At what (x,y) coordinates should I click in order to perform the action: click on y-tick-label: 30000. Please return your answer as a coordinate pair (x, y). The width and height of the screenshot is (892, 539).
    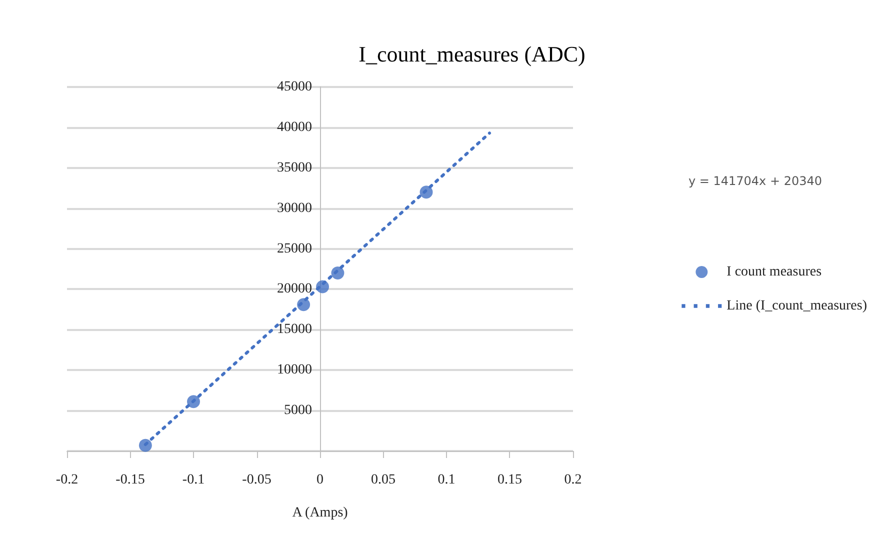
    Looking at the image, I should click on (294, 208).